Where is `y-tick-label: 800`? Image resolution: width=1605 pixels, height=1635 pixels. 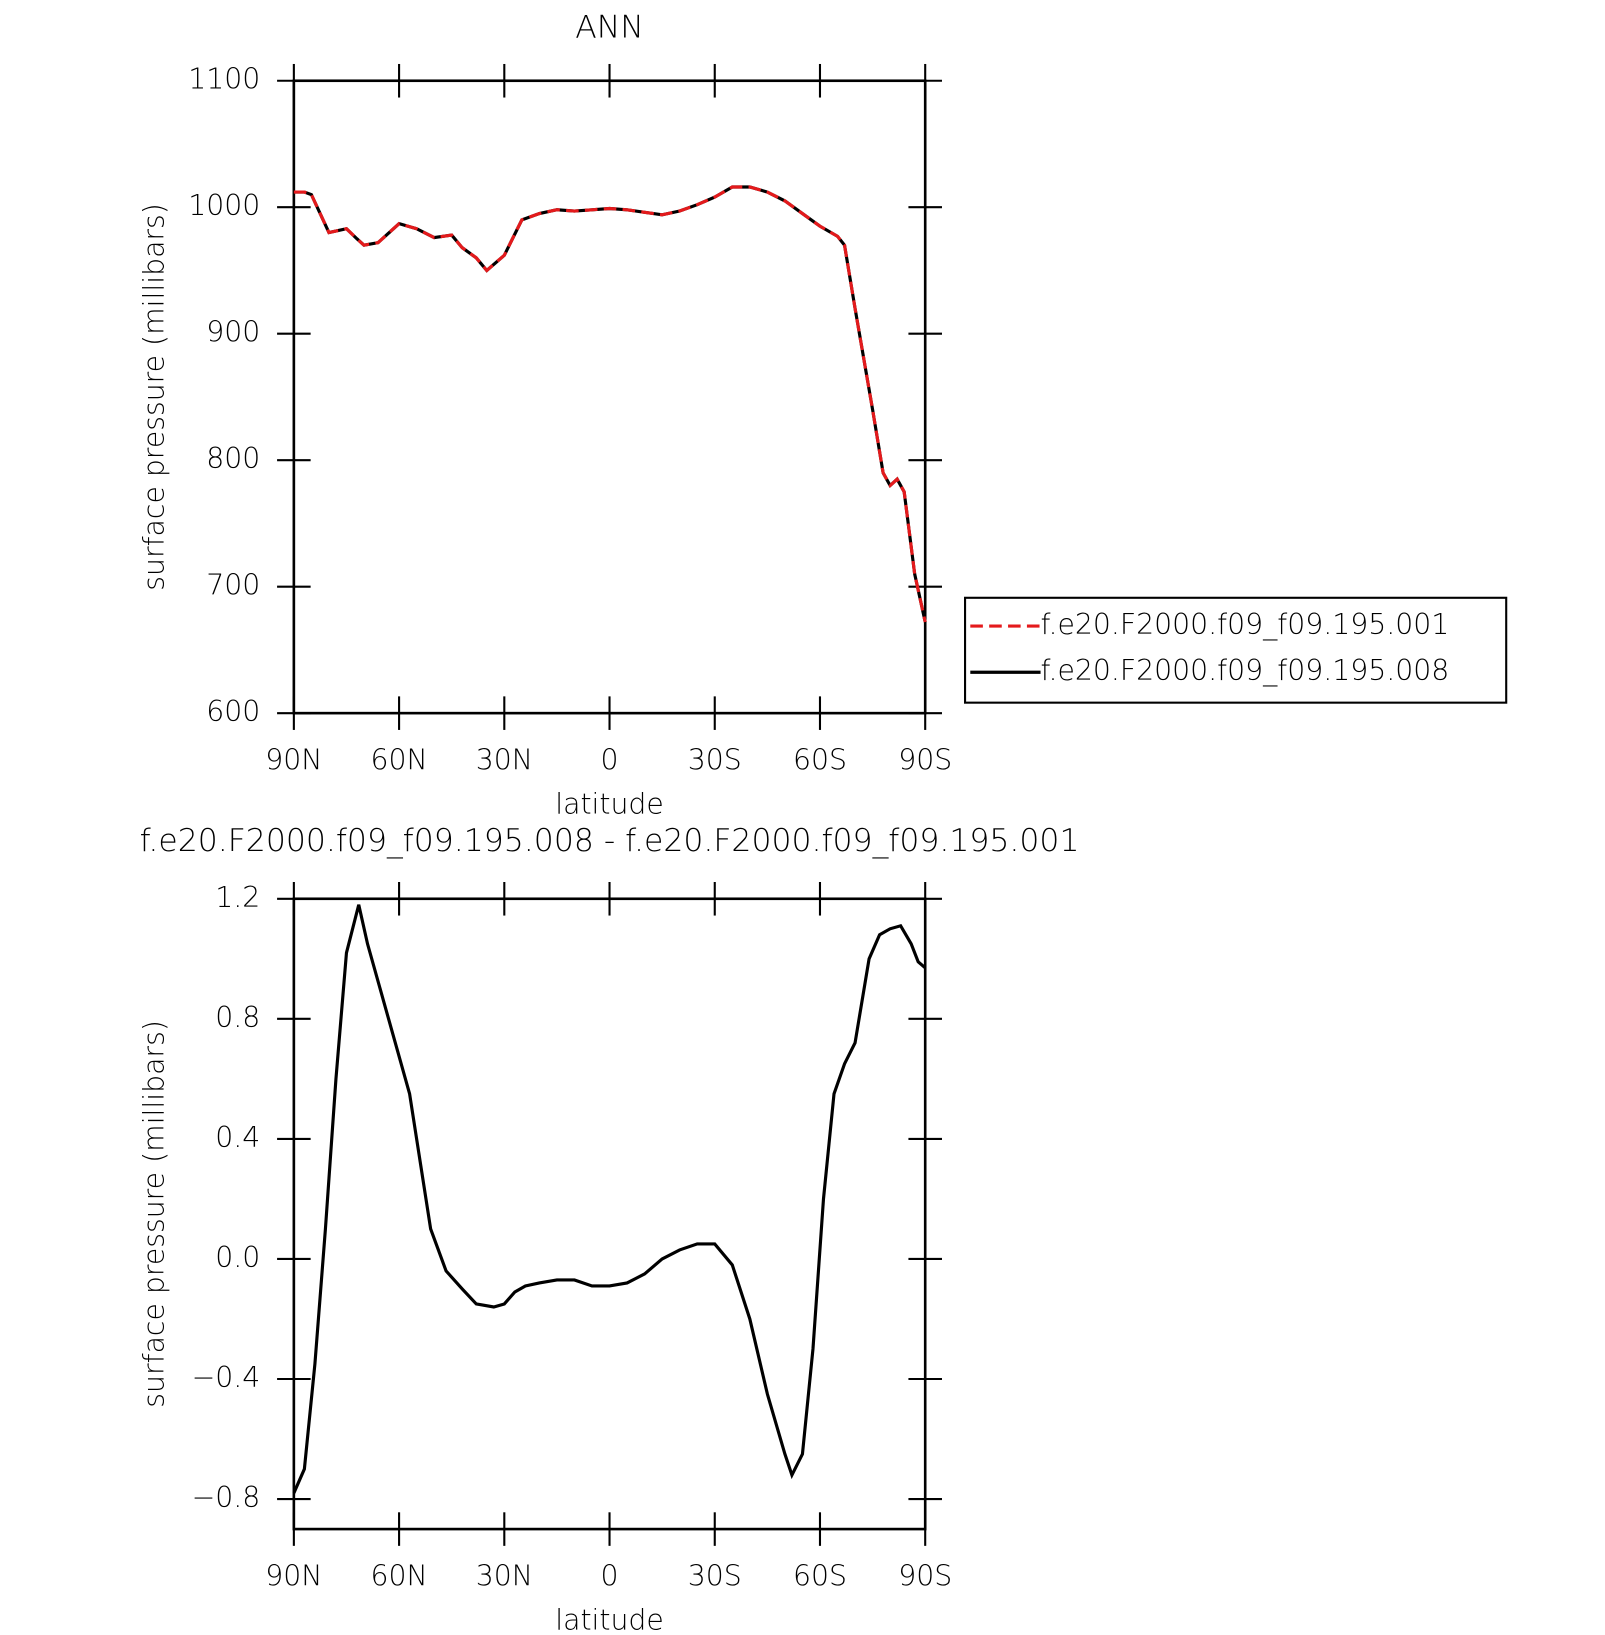
y-tick-label: 800 is located at coordinates (233, 458).